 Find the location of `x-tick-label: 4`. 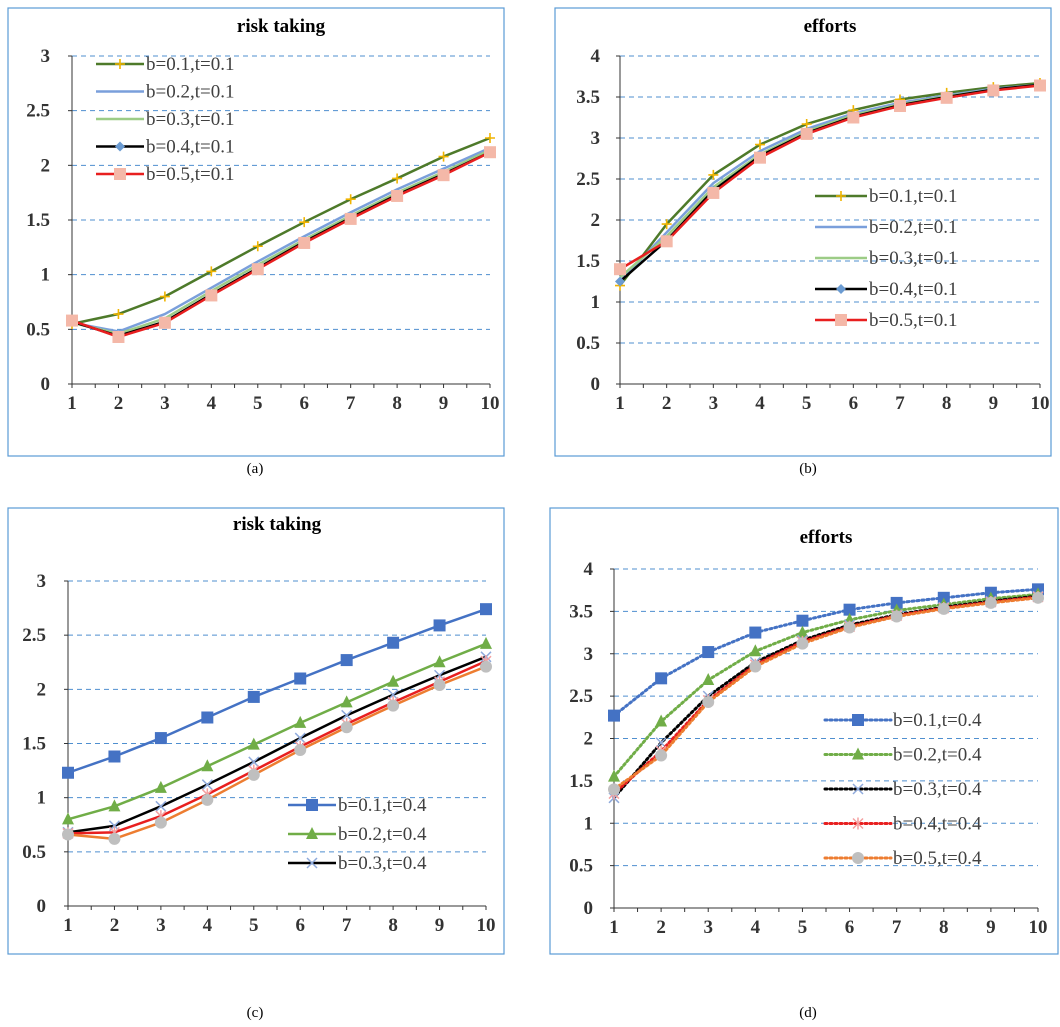

x-tick-label: 4 is located at coordinates (760, 403).